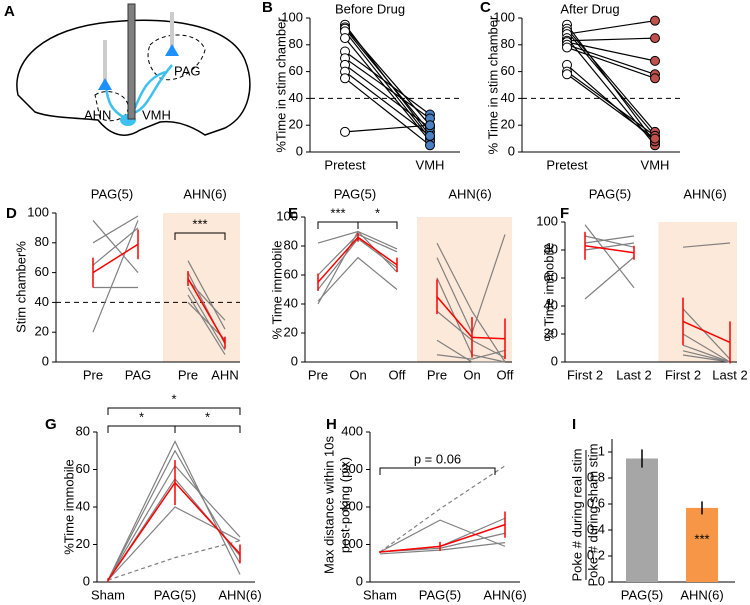 The image size is (750, 605). What do you see at coordinates (172, 30) in the screenshot?
I see `fiber` at bounding box center [172, 30].